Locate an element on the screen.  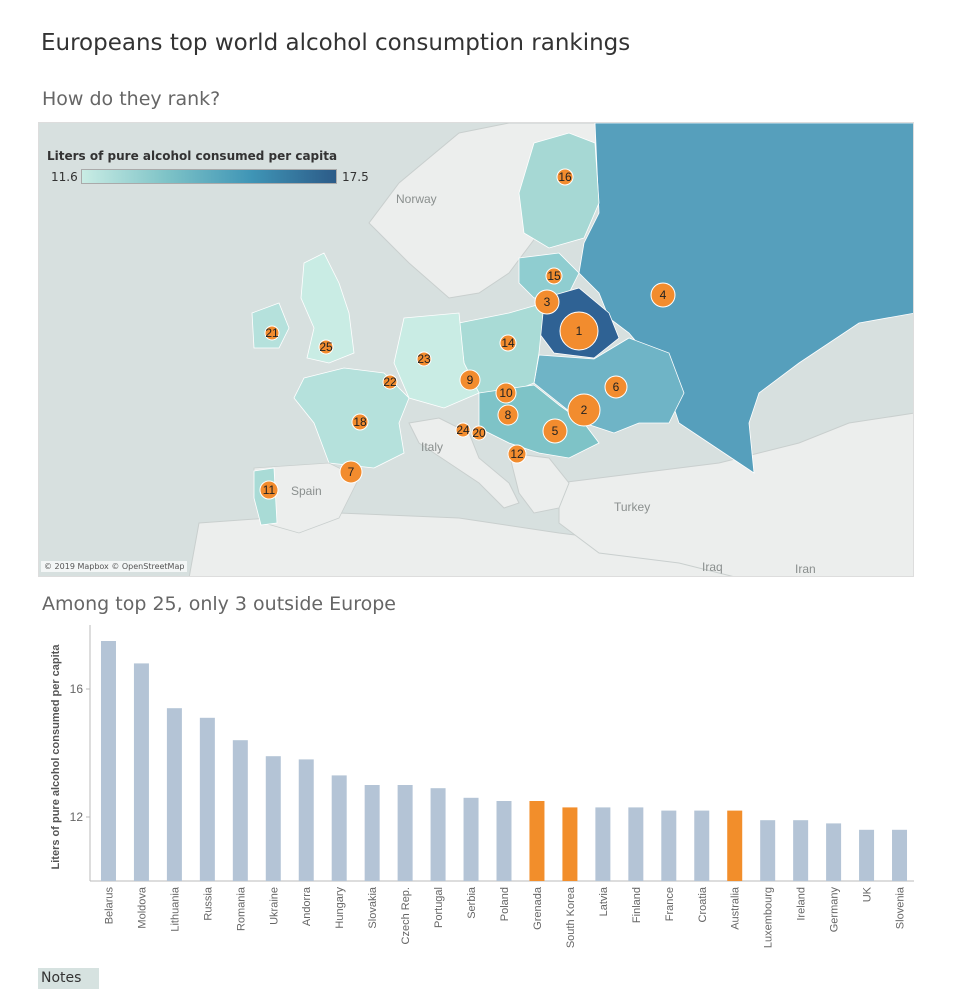
rank-marker-label: 7 is located at coordinates (351, 472).